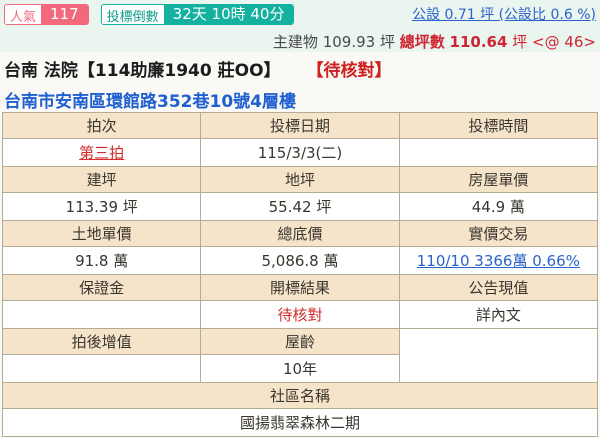 This screenshot has height=438, width=600. I want to click on building-area-line: 主建物 109.93 坪 總坪數 110.64 坪 <@ 46>, so click(434, 41).